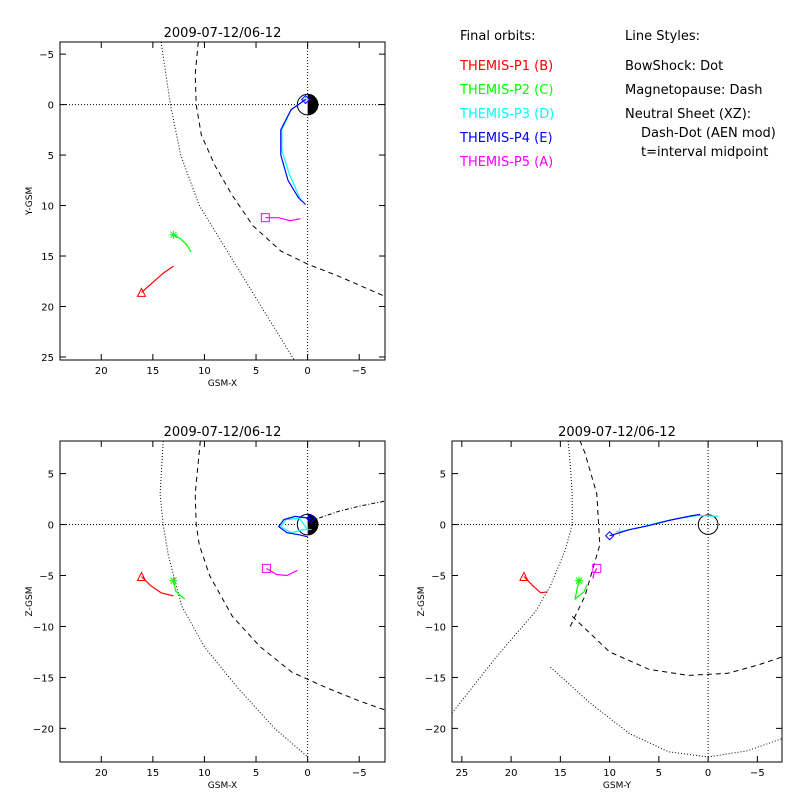 This screenshot has height=800, width=800. Describe the element at coordinates (617, 786) in the screenshot. I see `x-axis-label: GSM-Y` at that location.